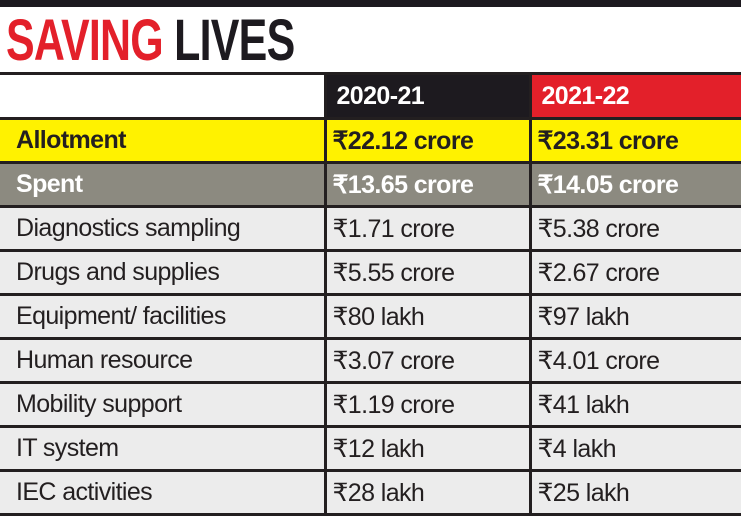 This screenshot has width=741, height=517. I want to click on row-label: IEC activities, so click(162, 492).